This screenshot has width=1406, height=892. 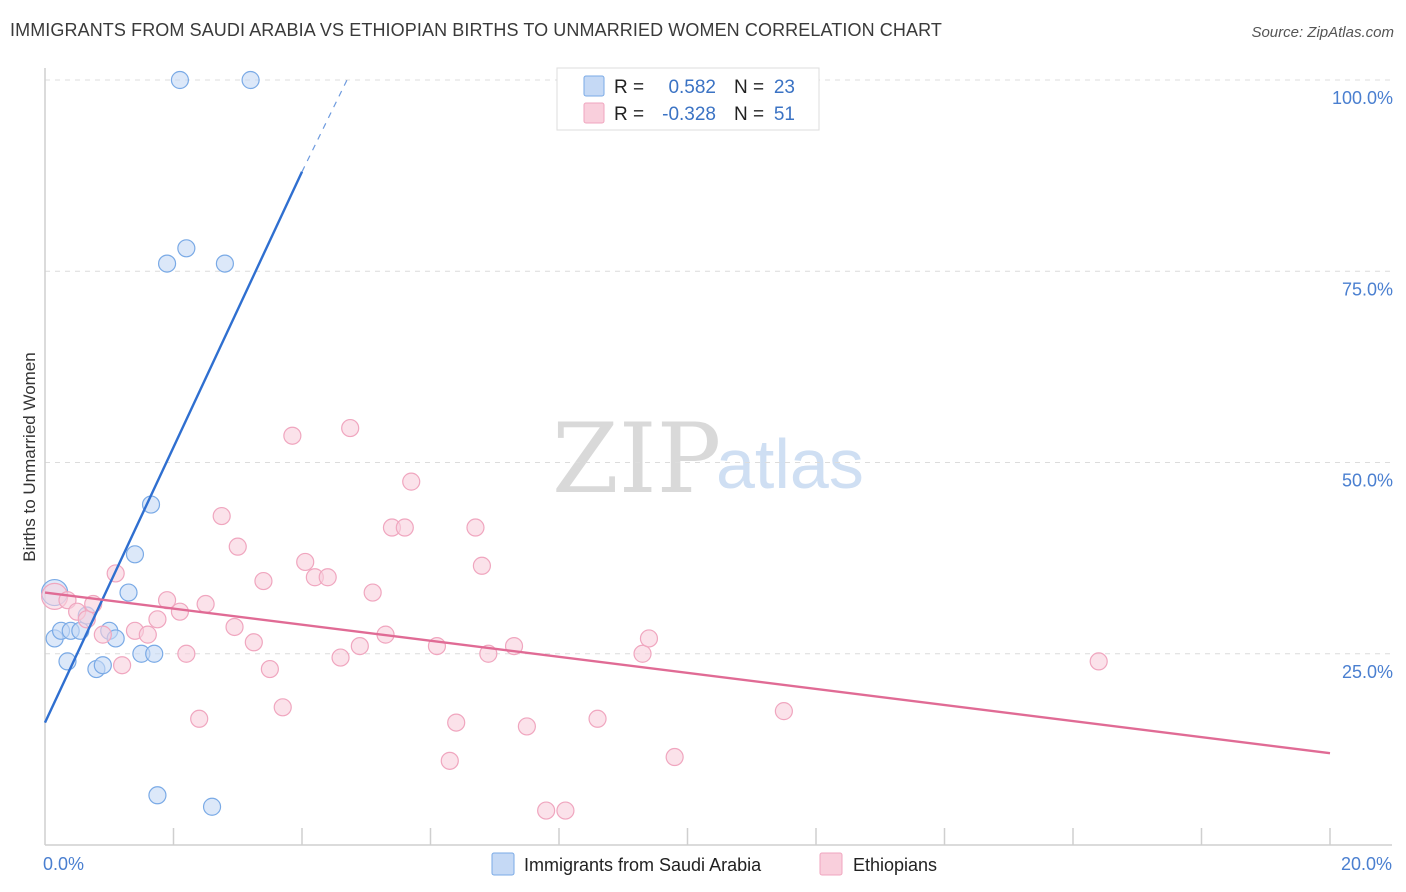 What do you see at coordinates (503, 864) in the screenshot?
I see `series-legend-swatch-saudi` at bounding box center [503, 864].